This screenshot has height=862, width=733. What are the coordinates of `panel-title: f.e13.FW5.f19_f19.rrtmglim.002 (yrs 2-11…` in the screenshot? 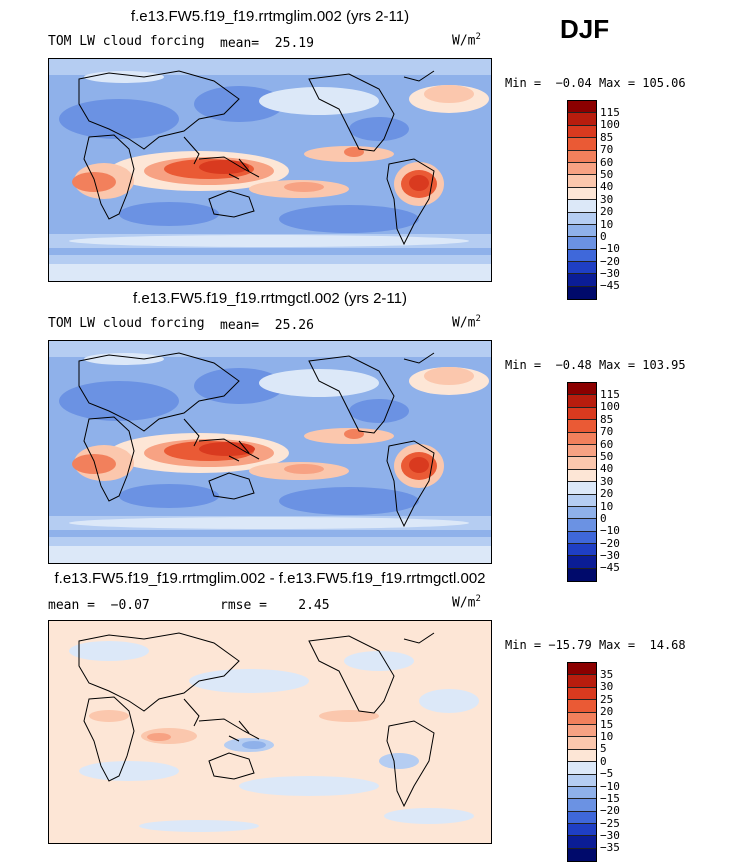 It's located at (270, 16).